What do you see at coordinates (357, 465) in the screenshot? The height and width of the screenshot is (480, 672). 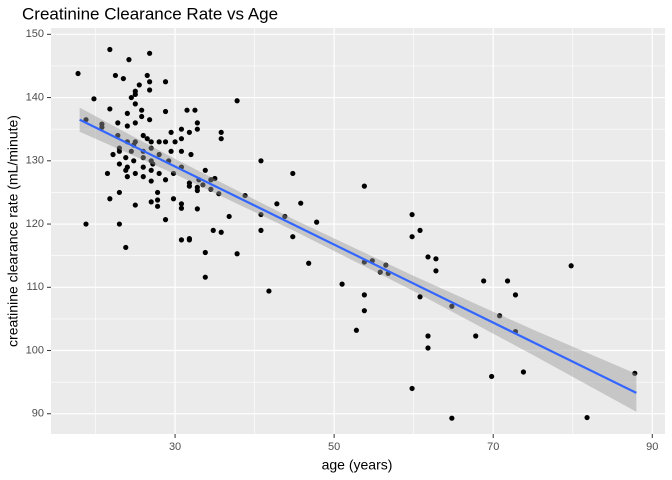 I see `x-axis-title: age (years)` at bounding box center [357, 465].